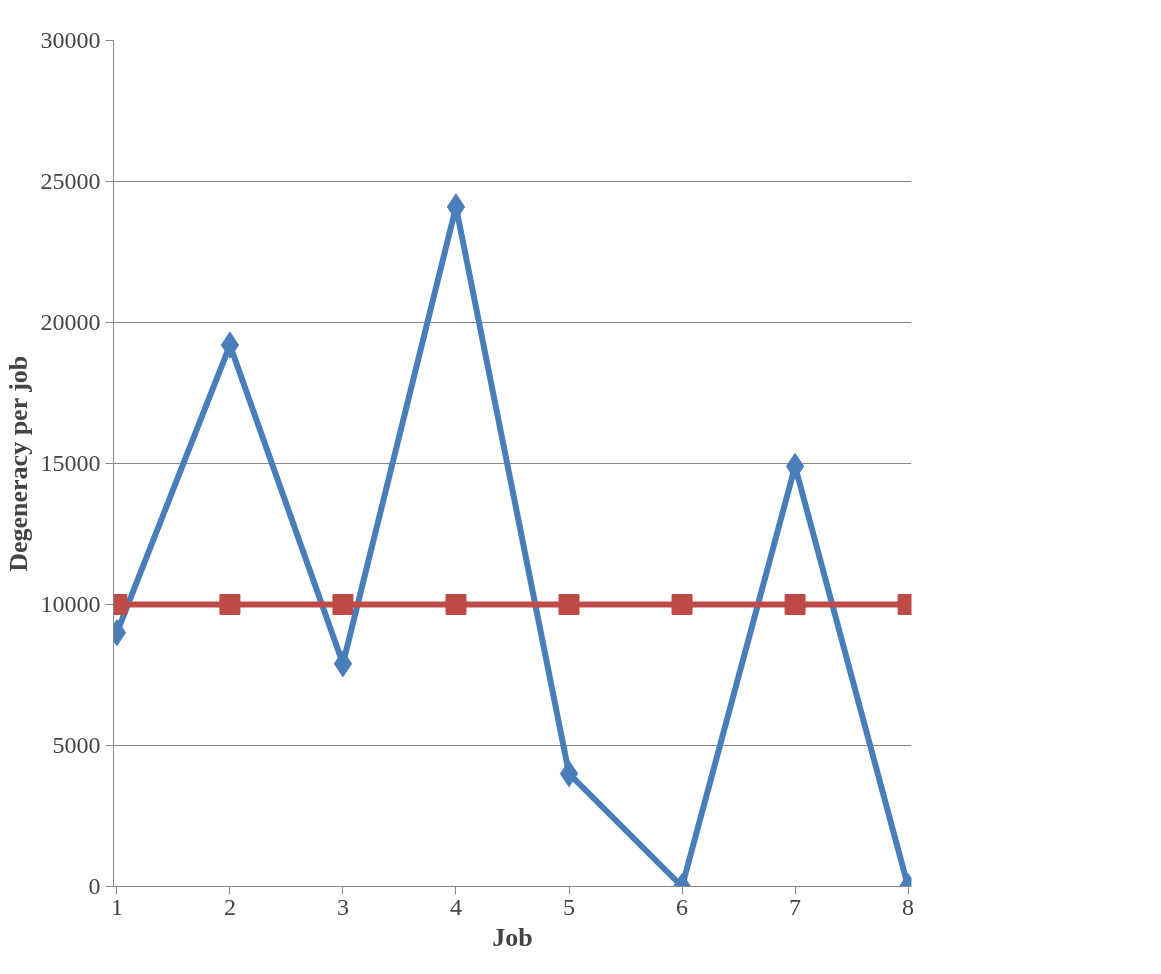 The width and height of the screenshot is (1161, 974). Describe the element at coordinates (94, 886) in the screenshot. I see `y-tick-label: 0` at that location.